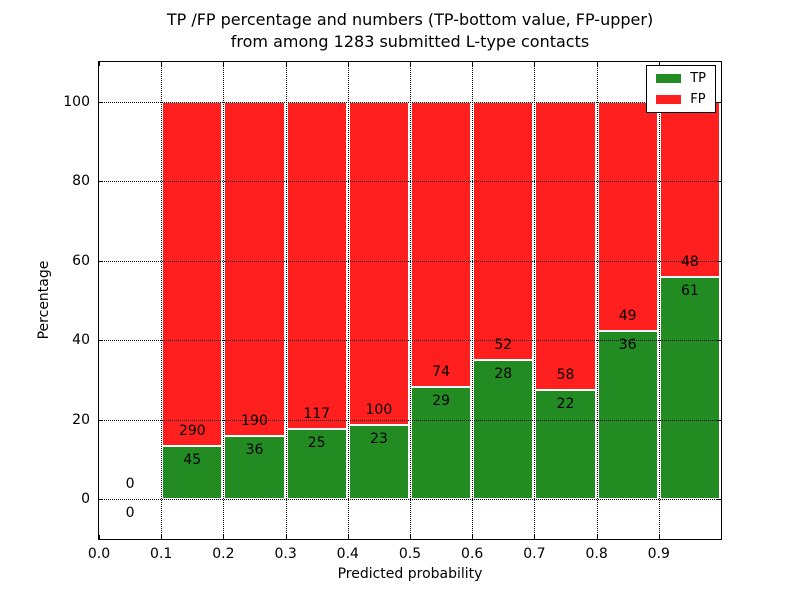 Image resolution: width=800 pixels, height=600 pixels. I want to click on fp-color-swatch, so click(669, 99).